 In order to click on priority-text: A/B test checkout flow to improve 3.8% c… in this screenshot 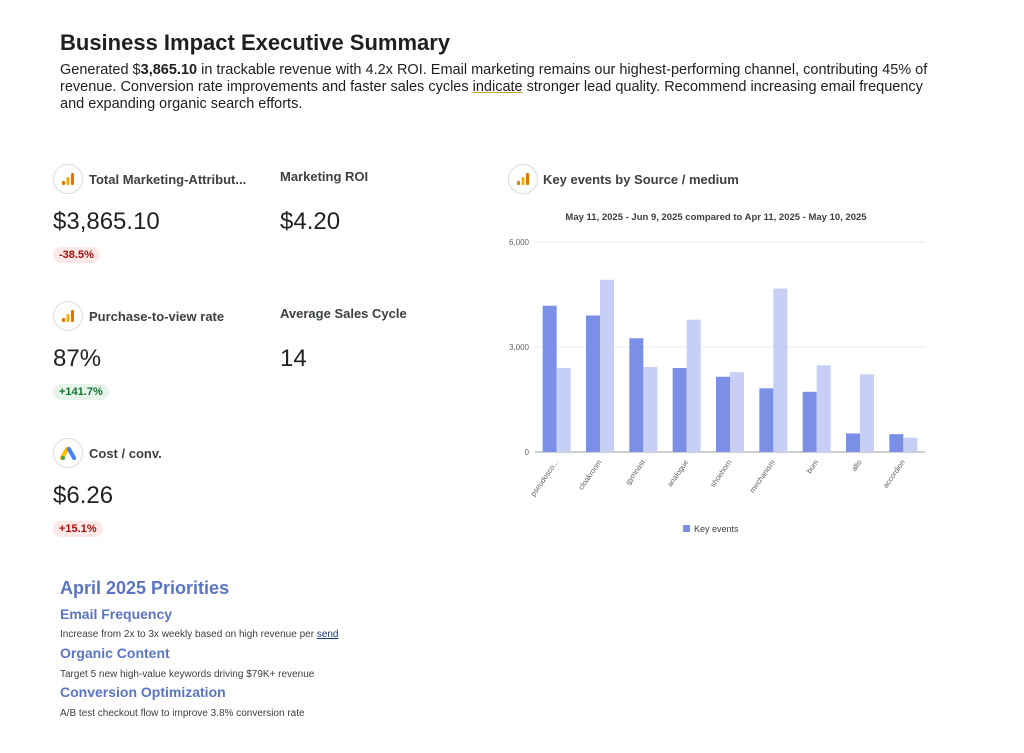, I will do `click(182, 713)`.